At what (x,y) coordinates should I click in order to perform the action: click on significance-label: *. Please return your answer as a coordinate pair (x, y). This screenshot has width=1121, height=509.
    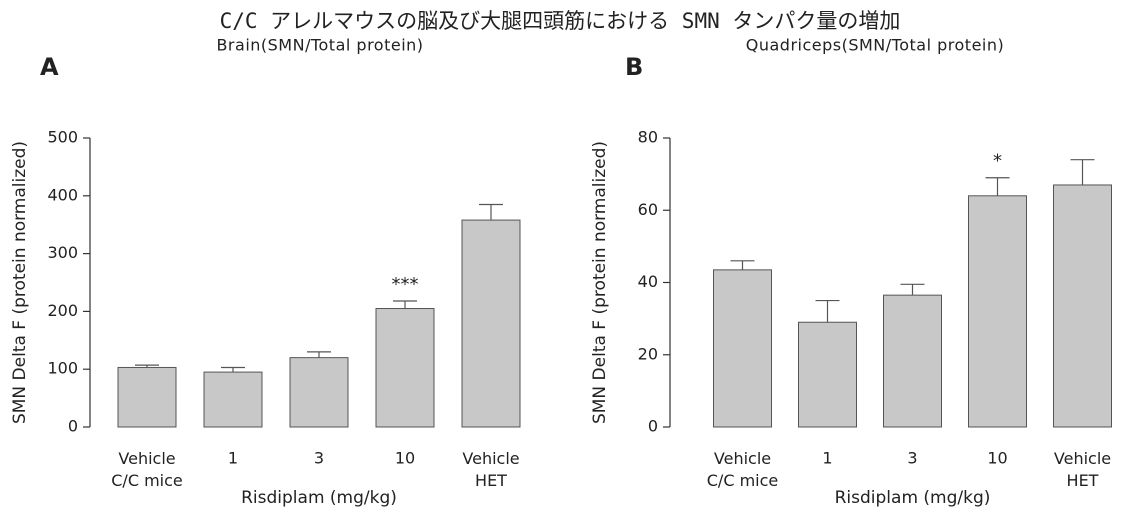
    Looking at the image, I should click on (997, 161).